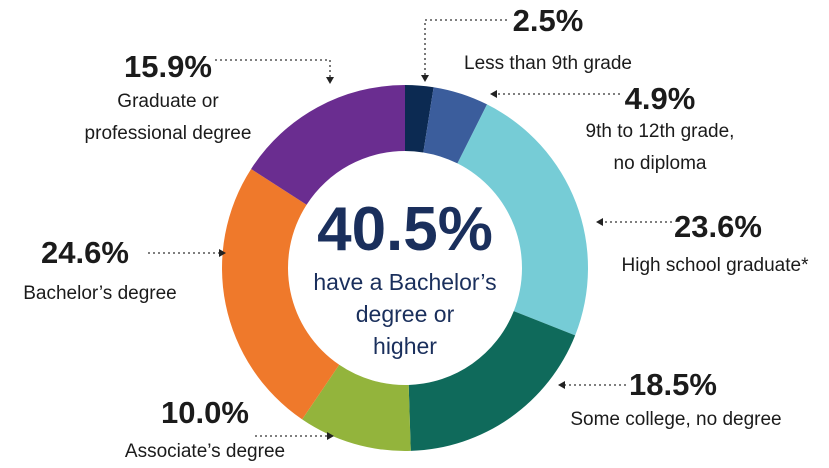 The width and height of the screenshot is (829, 468). What do you see at coordinates (168, 117) in the screenshot?
I see `category-label: Graduate or professional degree` at bounding box center [168, 117].